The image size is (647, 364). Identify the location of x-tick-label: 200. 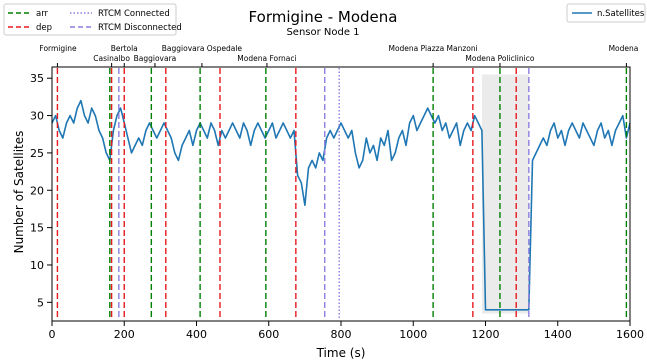
(124, 334).